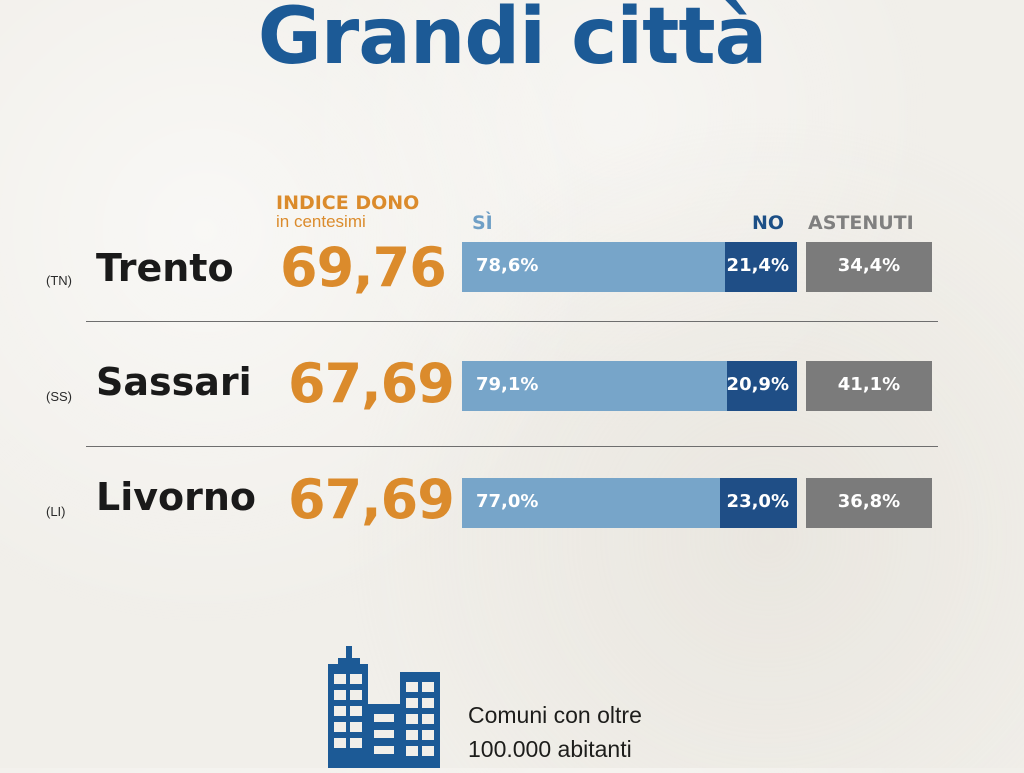 The width and height of the screenshot is (1024, 773). Describe the element at coordinates (507, 265) in the screenshot. I see `si-value-label: 78,6%` at that location.